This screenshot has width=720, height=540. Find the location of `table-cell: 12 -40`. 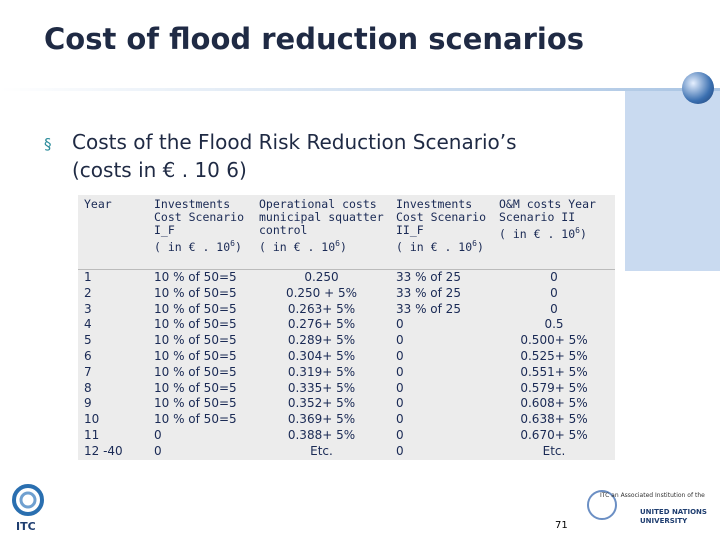

table-cell: 12 -40 is located at coordinates (103, 450).